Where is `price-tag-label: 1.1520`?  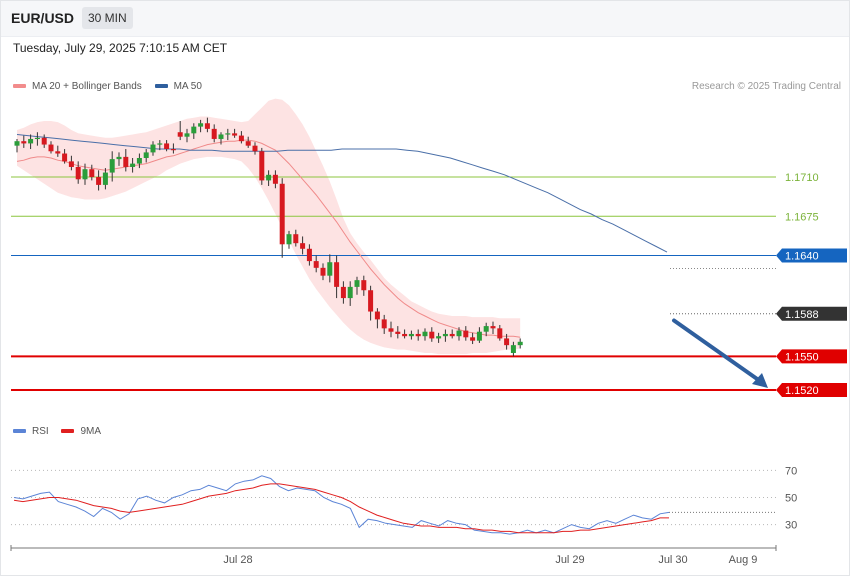 price-tag-label: 1.1520 is located at coordinates (802, 391).